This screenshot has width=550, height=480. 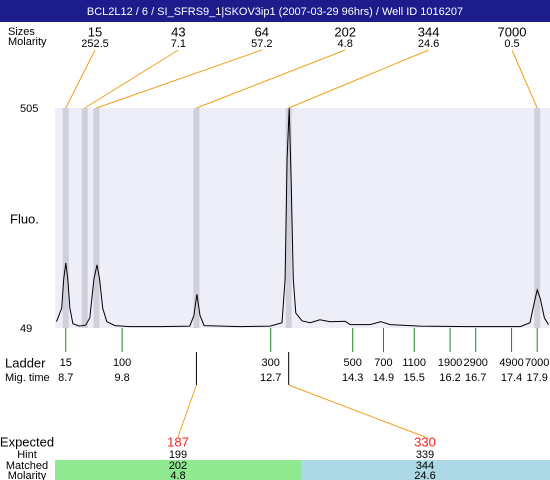 What do you see at coordinates (537, 363) in the screenshot?
I see `ladder-size: 7000` at bounding box center [537, 363].